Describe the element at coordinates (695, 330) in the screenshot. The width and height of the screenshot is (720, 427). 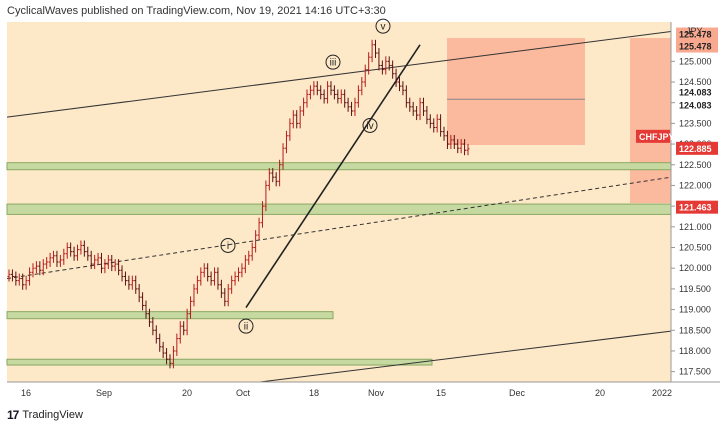
I see `y-tick-label: 118.500` at that location.